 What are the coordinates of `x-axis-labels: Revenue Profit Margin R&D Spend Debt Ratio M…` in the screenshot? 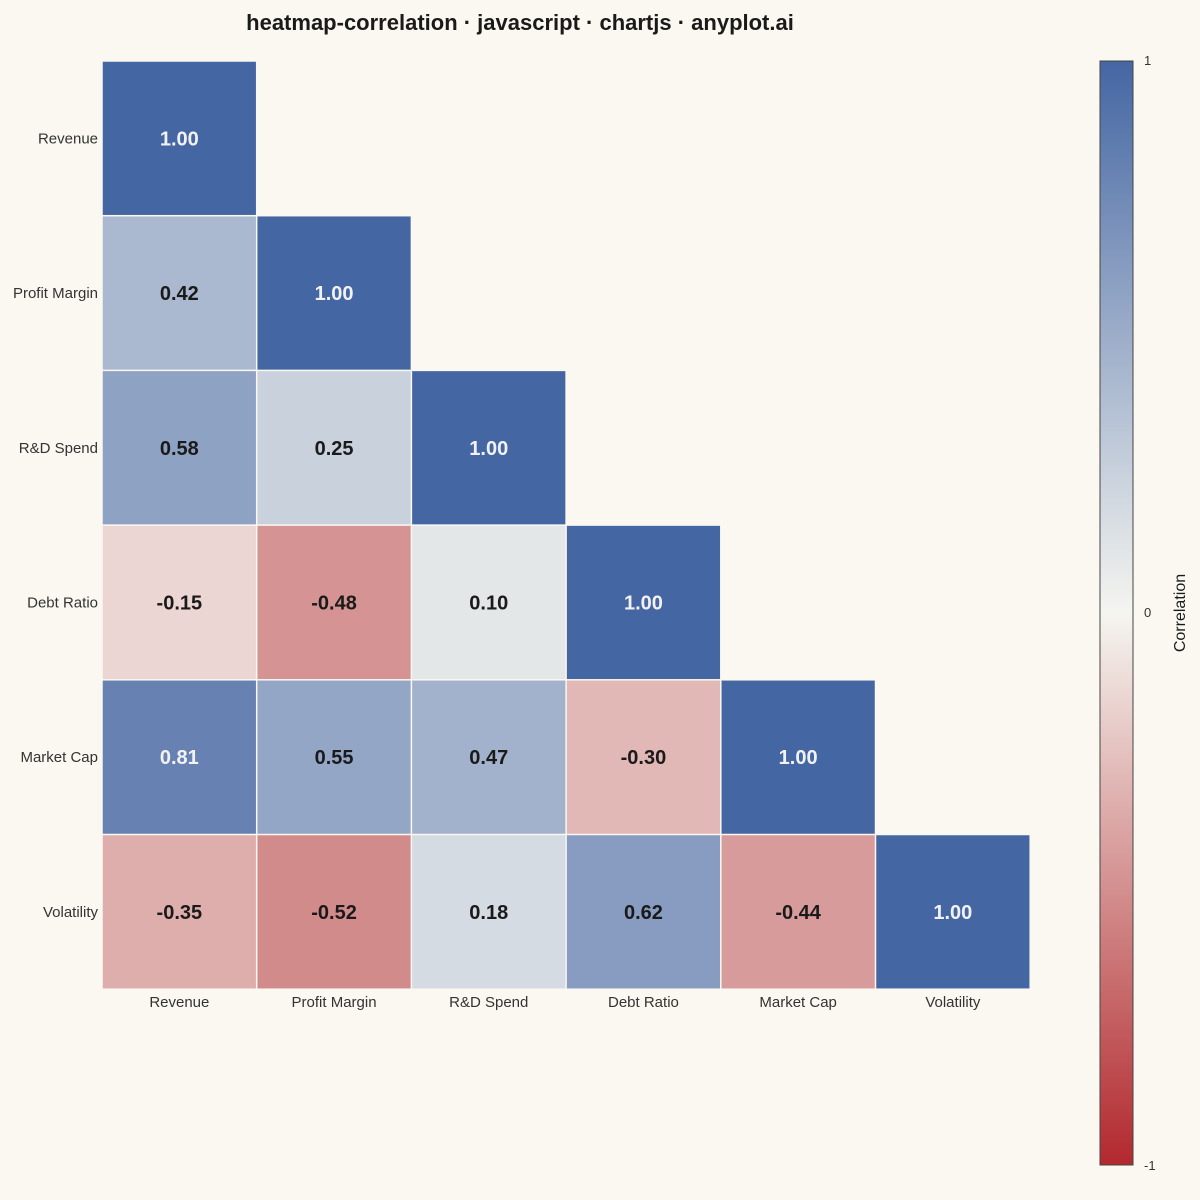 It's located at (565, 1002).